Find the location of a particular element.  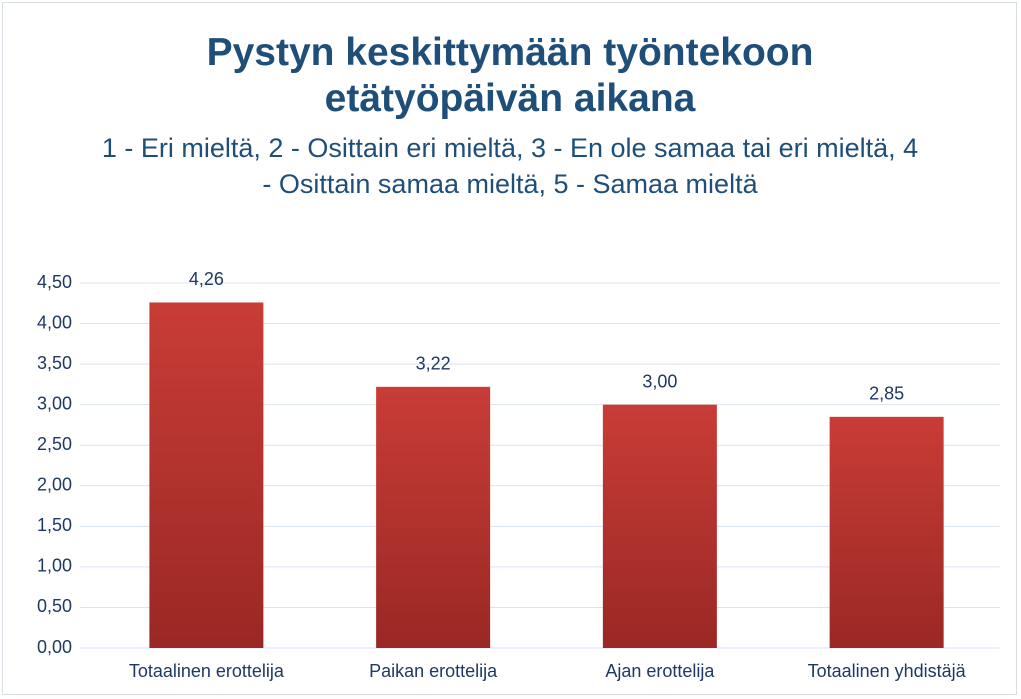

data-label: 3,00 is located at coordinates (659, 381).